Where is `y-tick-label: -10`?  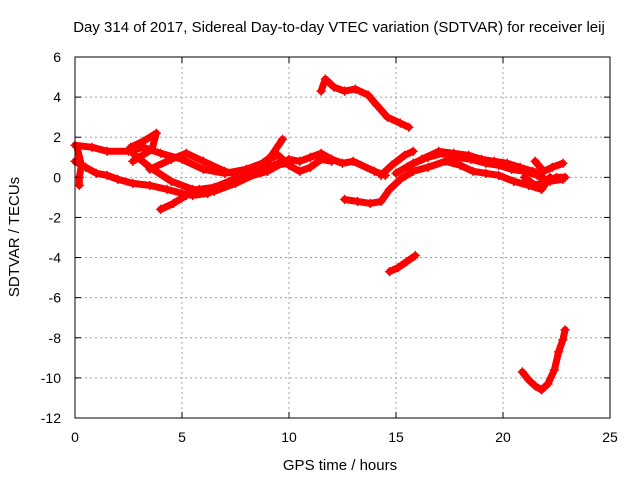
y-tick-label: -10 is located at coordinates (51, 378).